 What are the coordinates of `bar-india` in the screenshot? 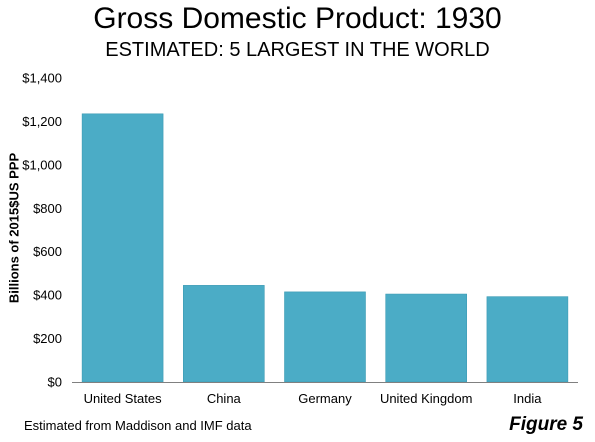 It's located at (527, 339).